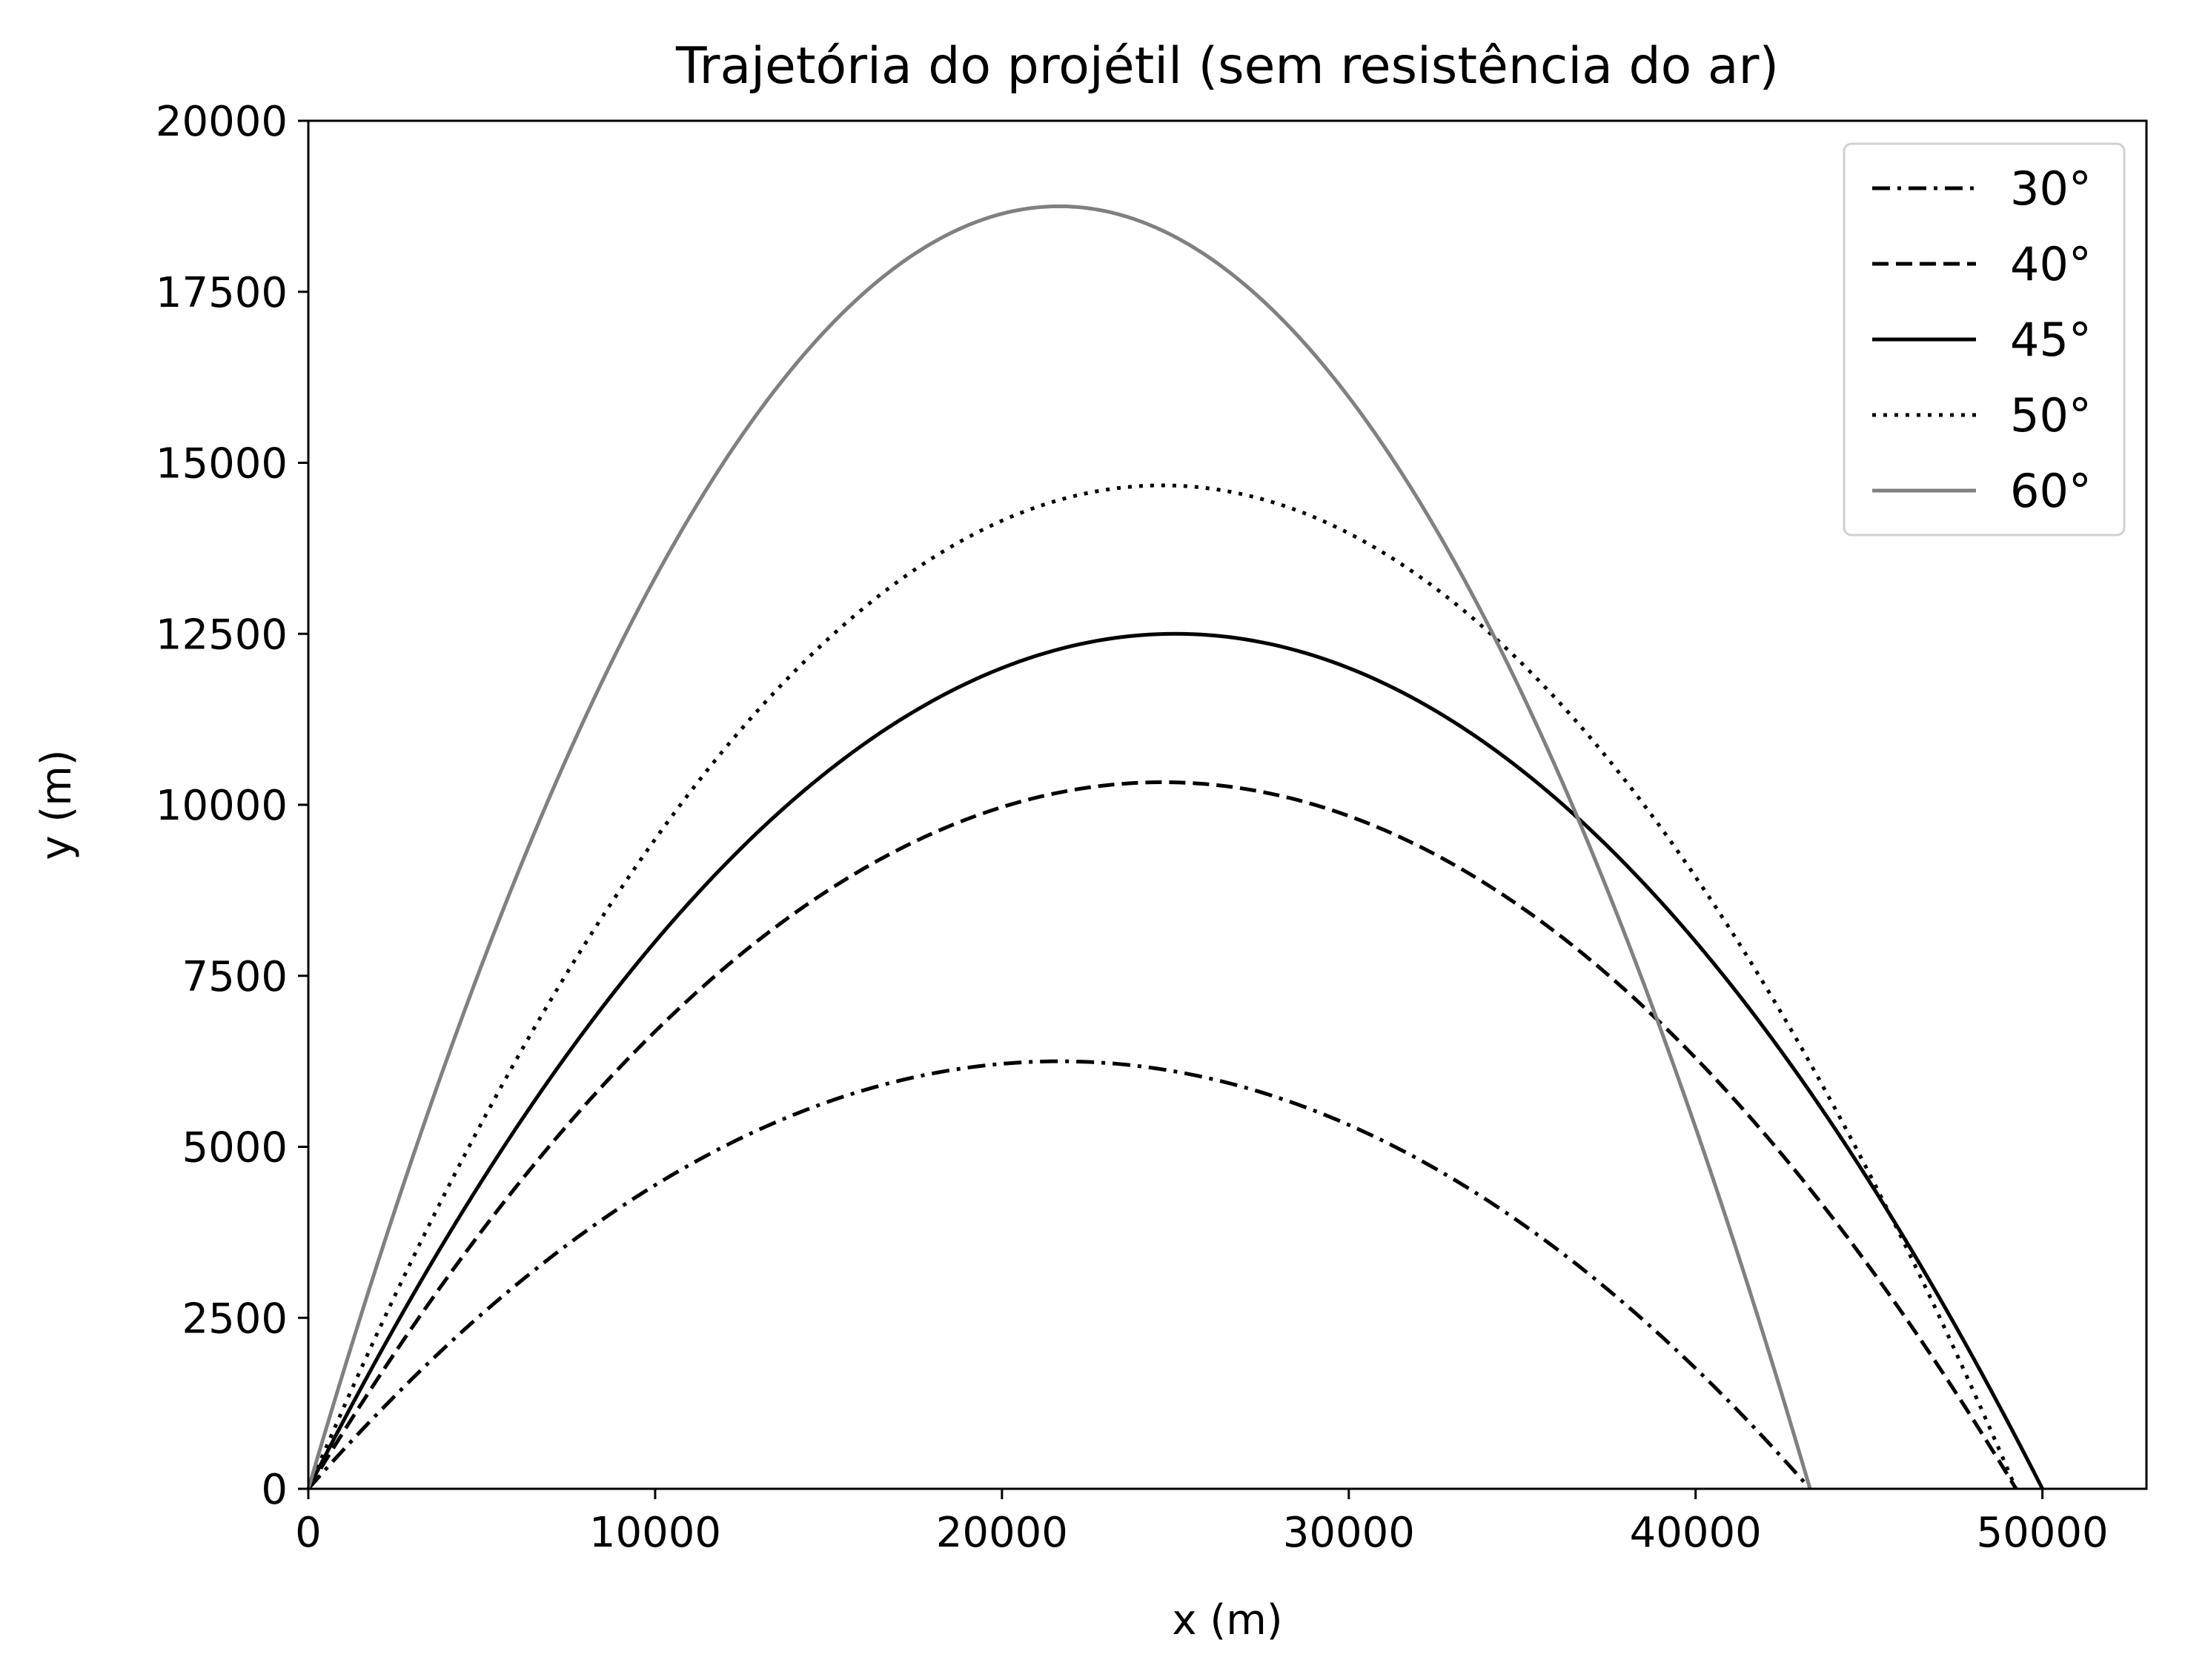 The image size is (2185, 1680). What do you see at coordinates (222, 464) in the screenshot?
I see `y-tick-label: 15000` at bounding box center [222, 464].